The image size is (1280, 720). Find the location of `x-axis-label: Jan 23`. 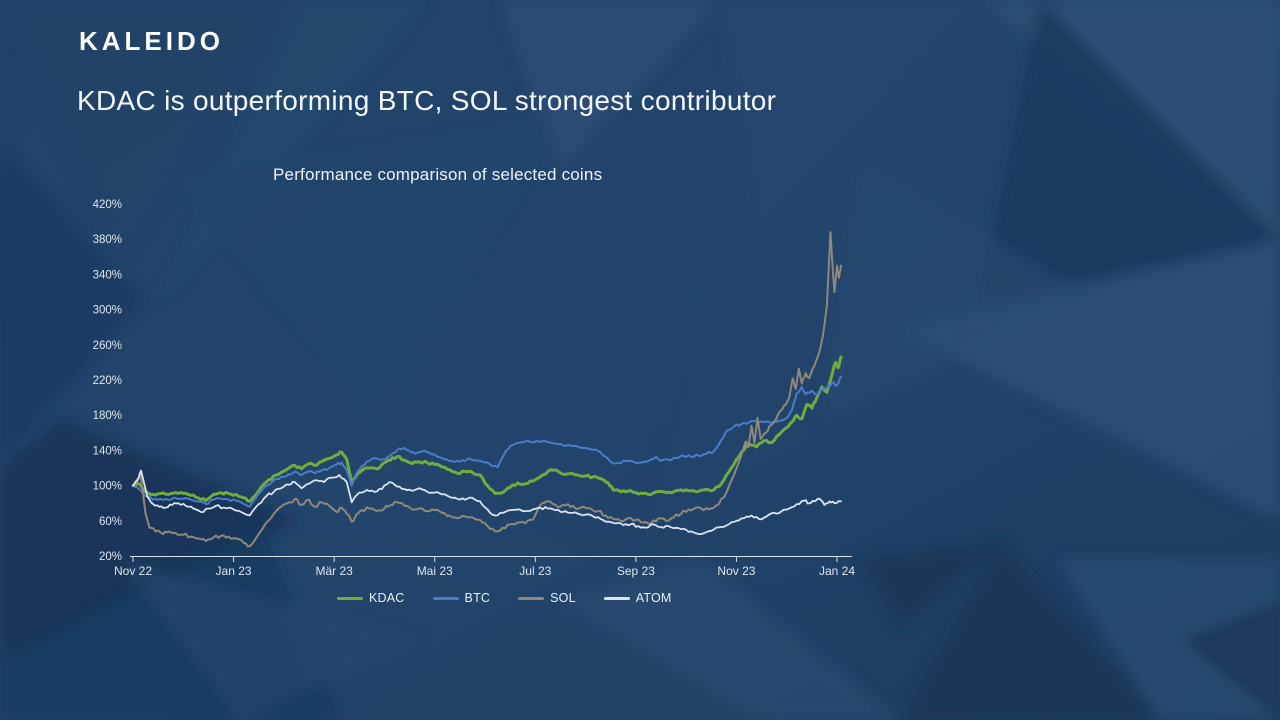

x-axis-label: Jan 23 is located at coordinates (234, 571).